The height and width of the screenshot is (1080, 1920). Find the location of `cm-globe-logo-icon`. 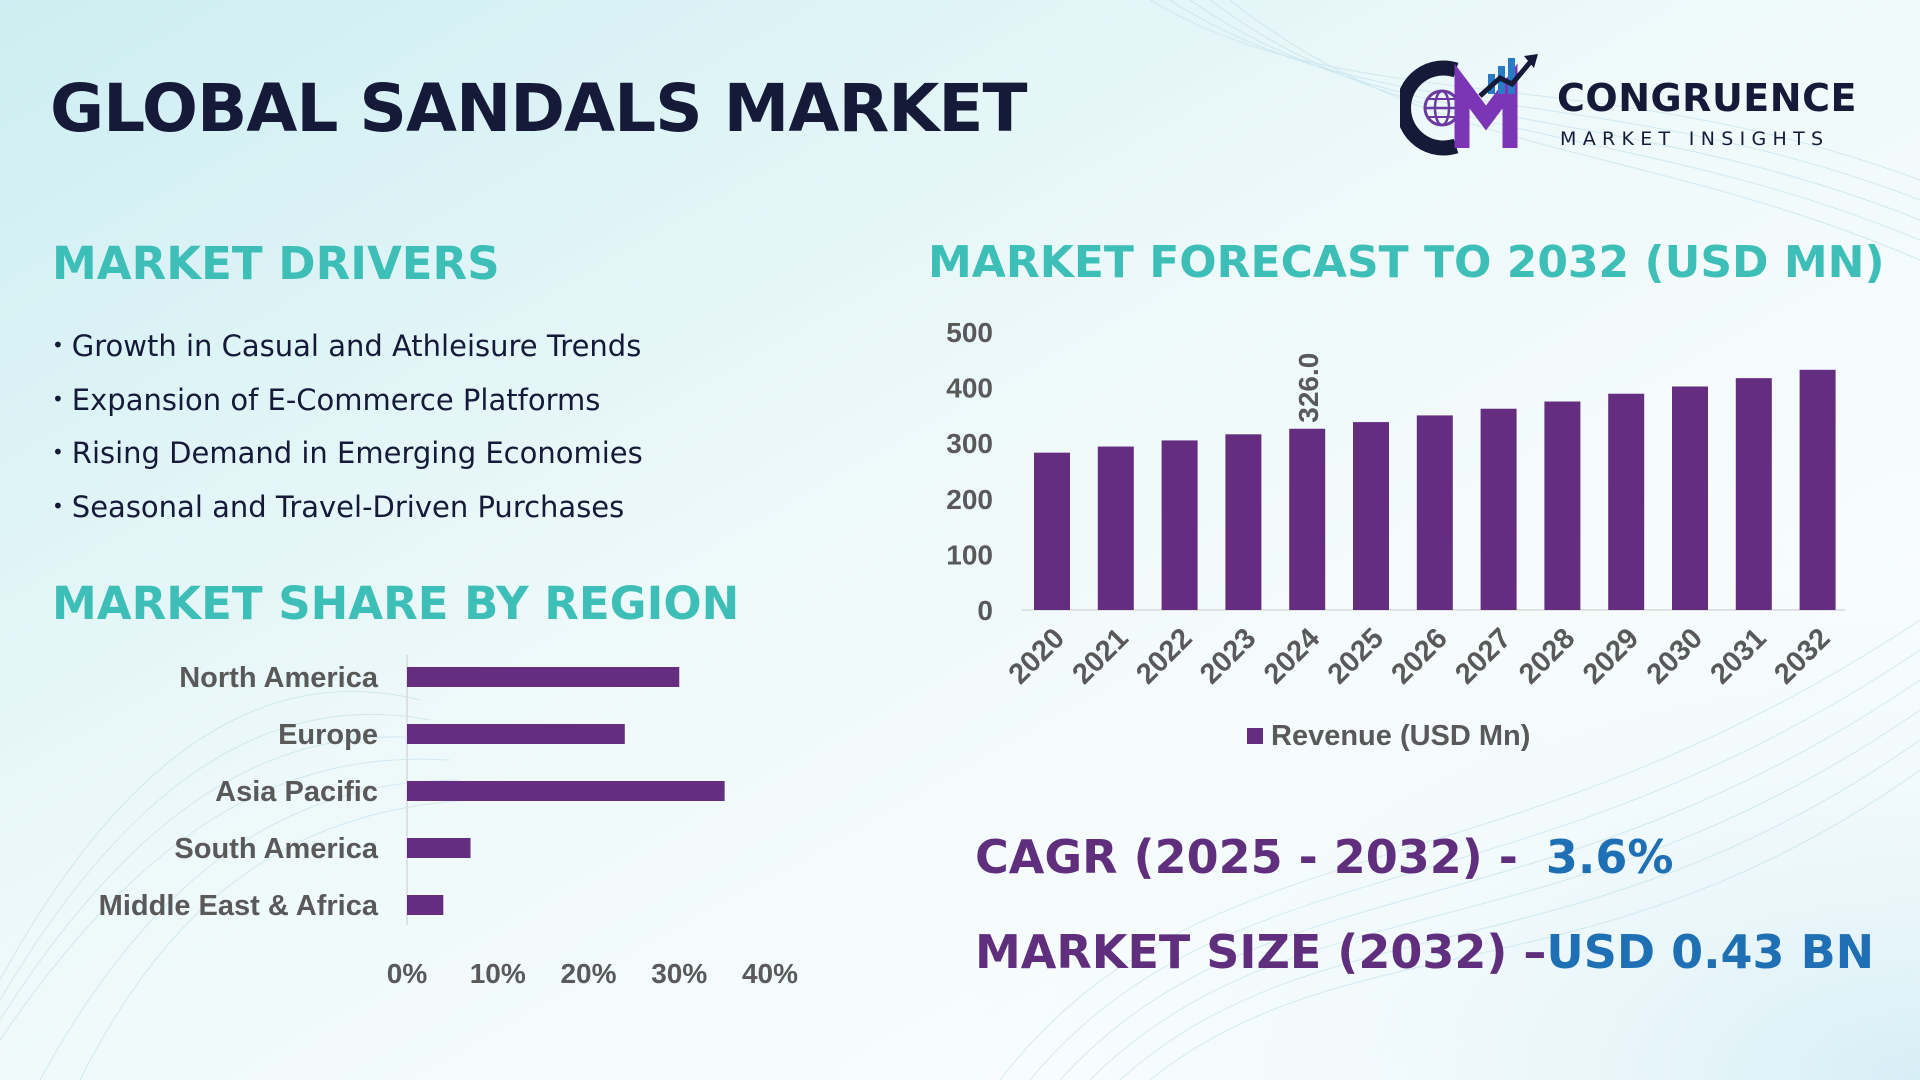

cm-globe-logo-icon is located at coordinates (1469, 105).